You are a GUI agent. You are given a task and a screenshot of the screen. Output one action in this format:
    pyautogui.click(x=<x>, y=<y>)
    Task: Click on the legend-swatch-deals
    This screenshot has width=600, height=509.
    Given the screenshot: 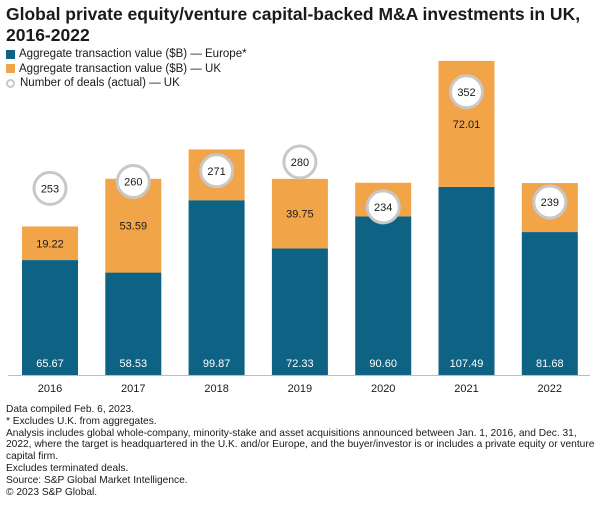 What is the action you would take?
    pyautogui.click(x=10, y=83)
    